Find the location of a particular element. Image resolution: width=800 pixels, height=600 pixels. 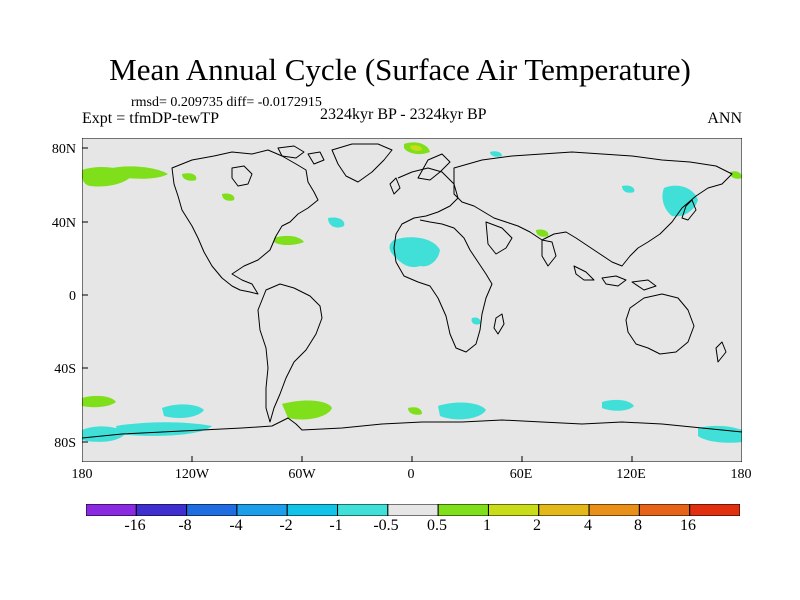

lat-label: 80N is located at coordinates (63, 149).